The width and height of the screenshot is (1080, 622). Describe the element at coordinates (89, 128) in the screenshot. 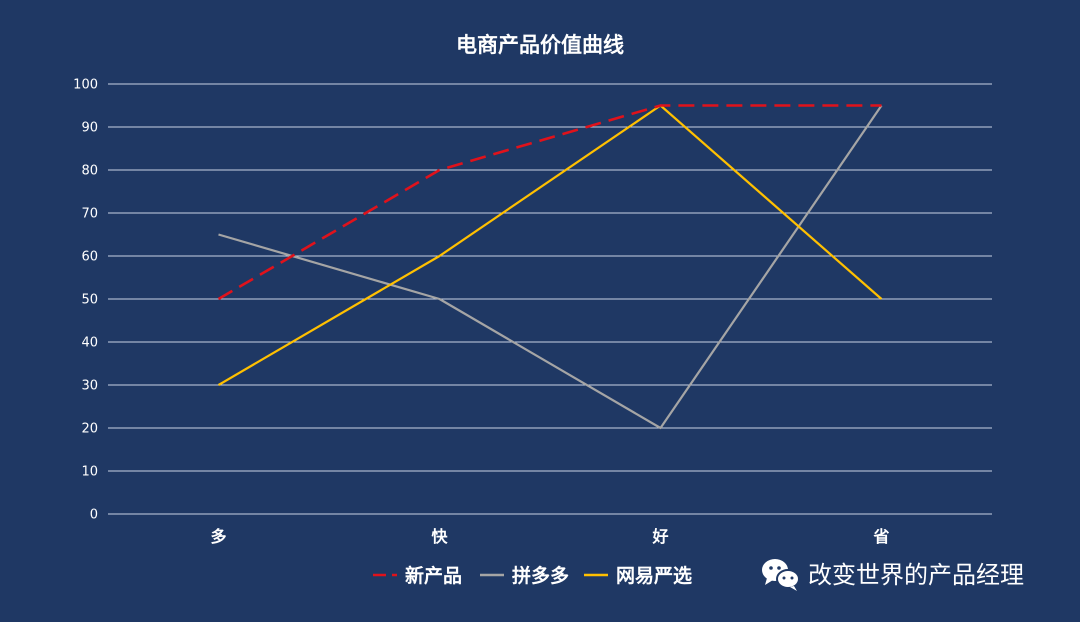

I see `y-tick-label: 90` at that location.